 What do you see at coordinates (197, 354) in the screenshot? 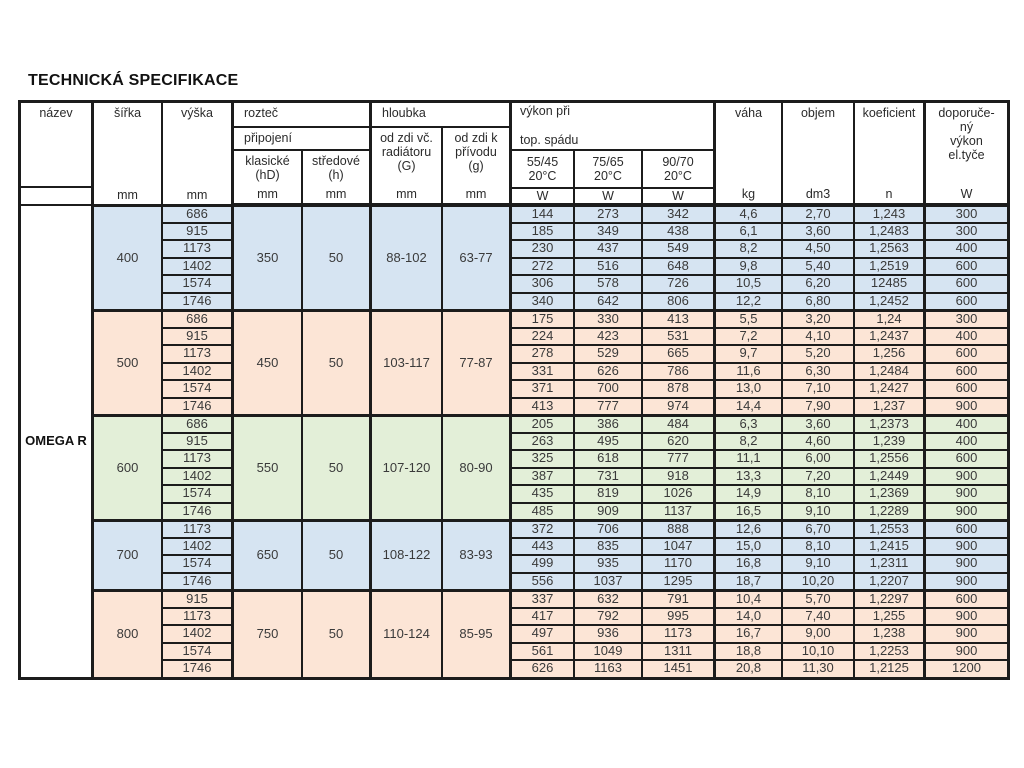
I see `height-cell: 1173` at bounding box center [197, 354].